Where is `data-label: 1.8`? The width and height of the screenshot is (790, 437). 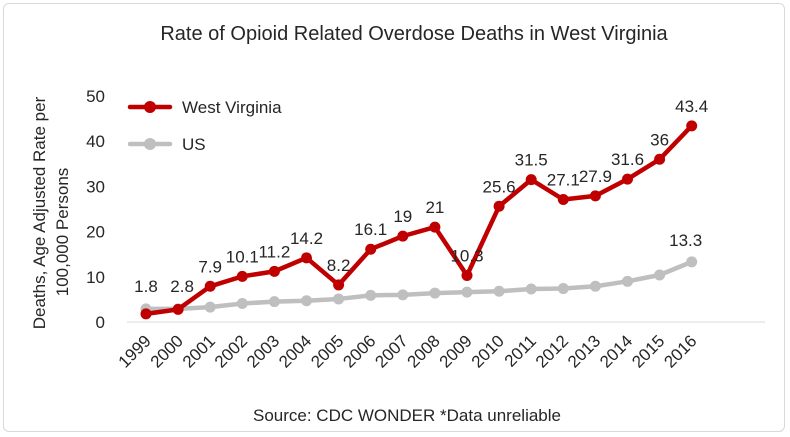 data-label: 1.8 is located at coordinates (146, 286).